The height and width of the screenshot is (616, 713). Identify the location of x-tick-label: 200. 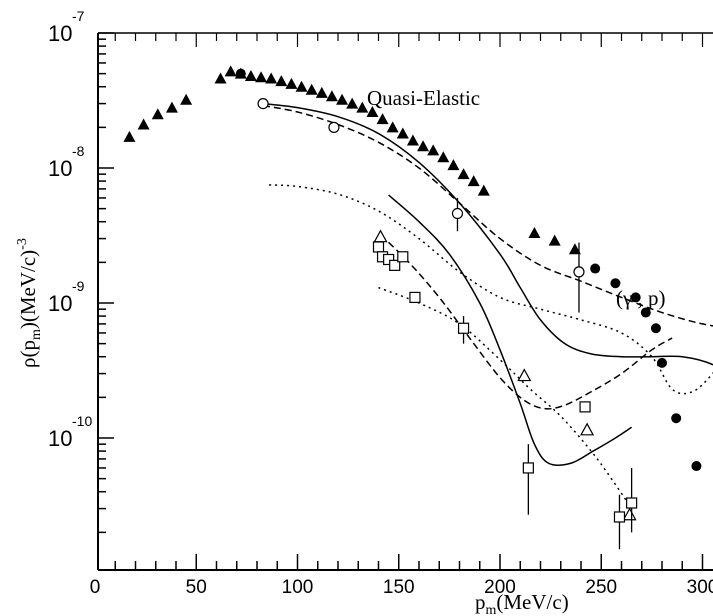
(500, 587).